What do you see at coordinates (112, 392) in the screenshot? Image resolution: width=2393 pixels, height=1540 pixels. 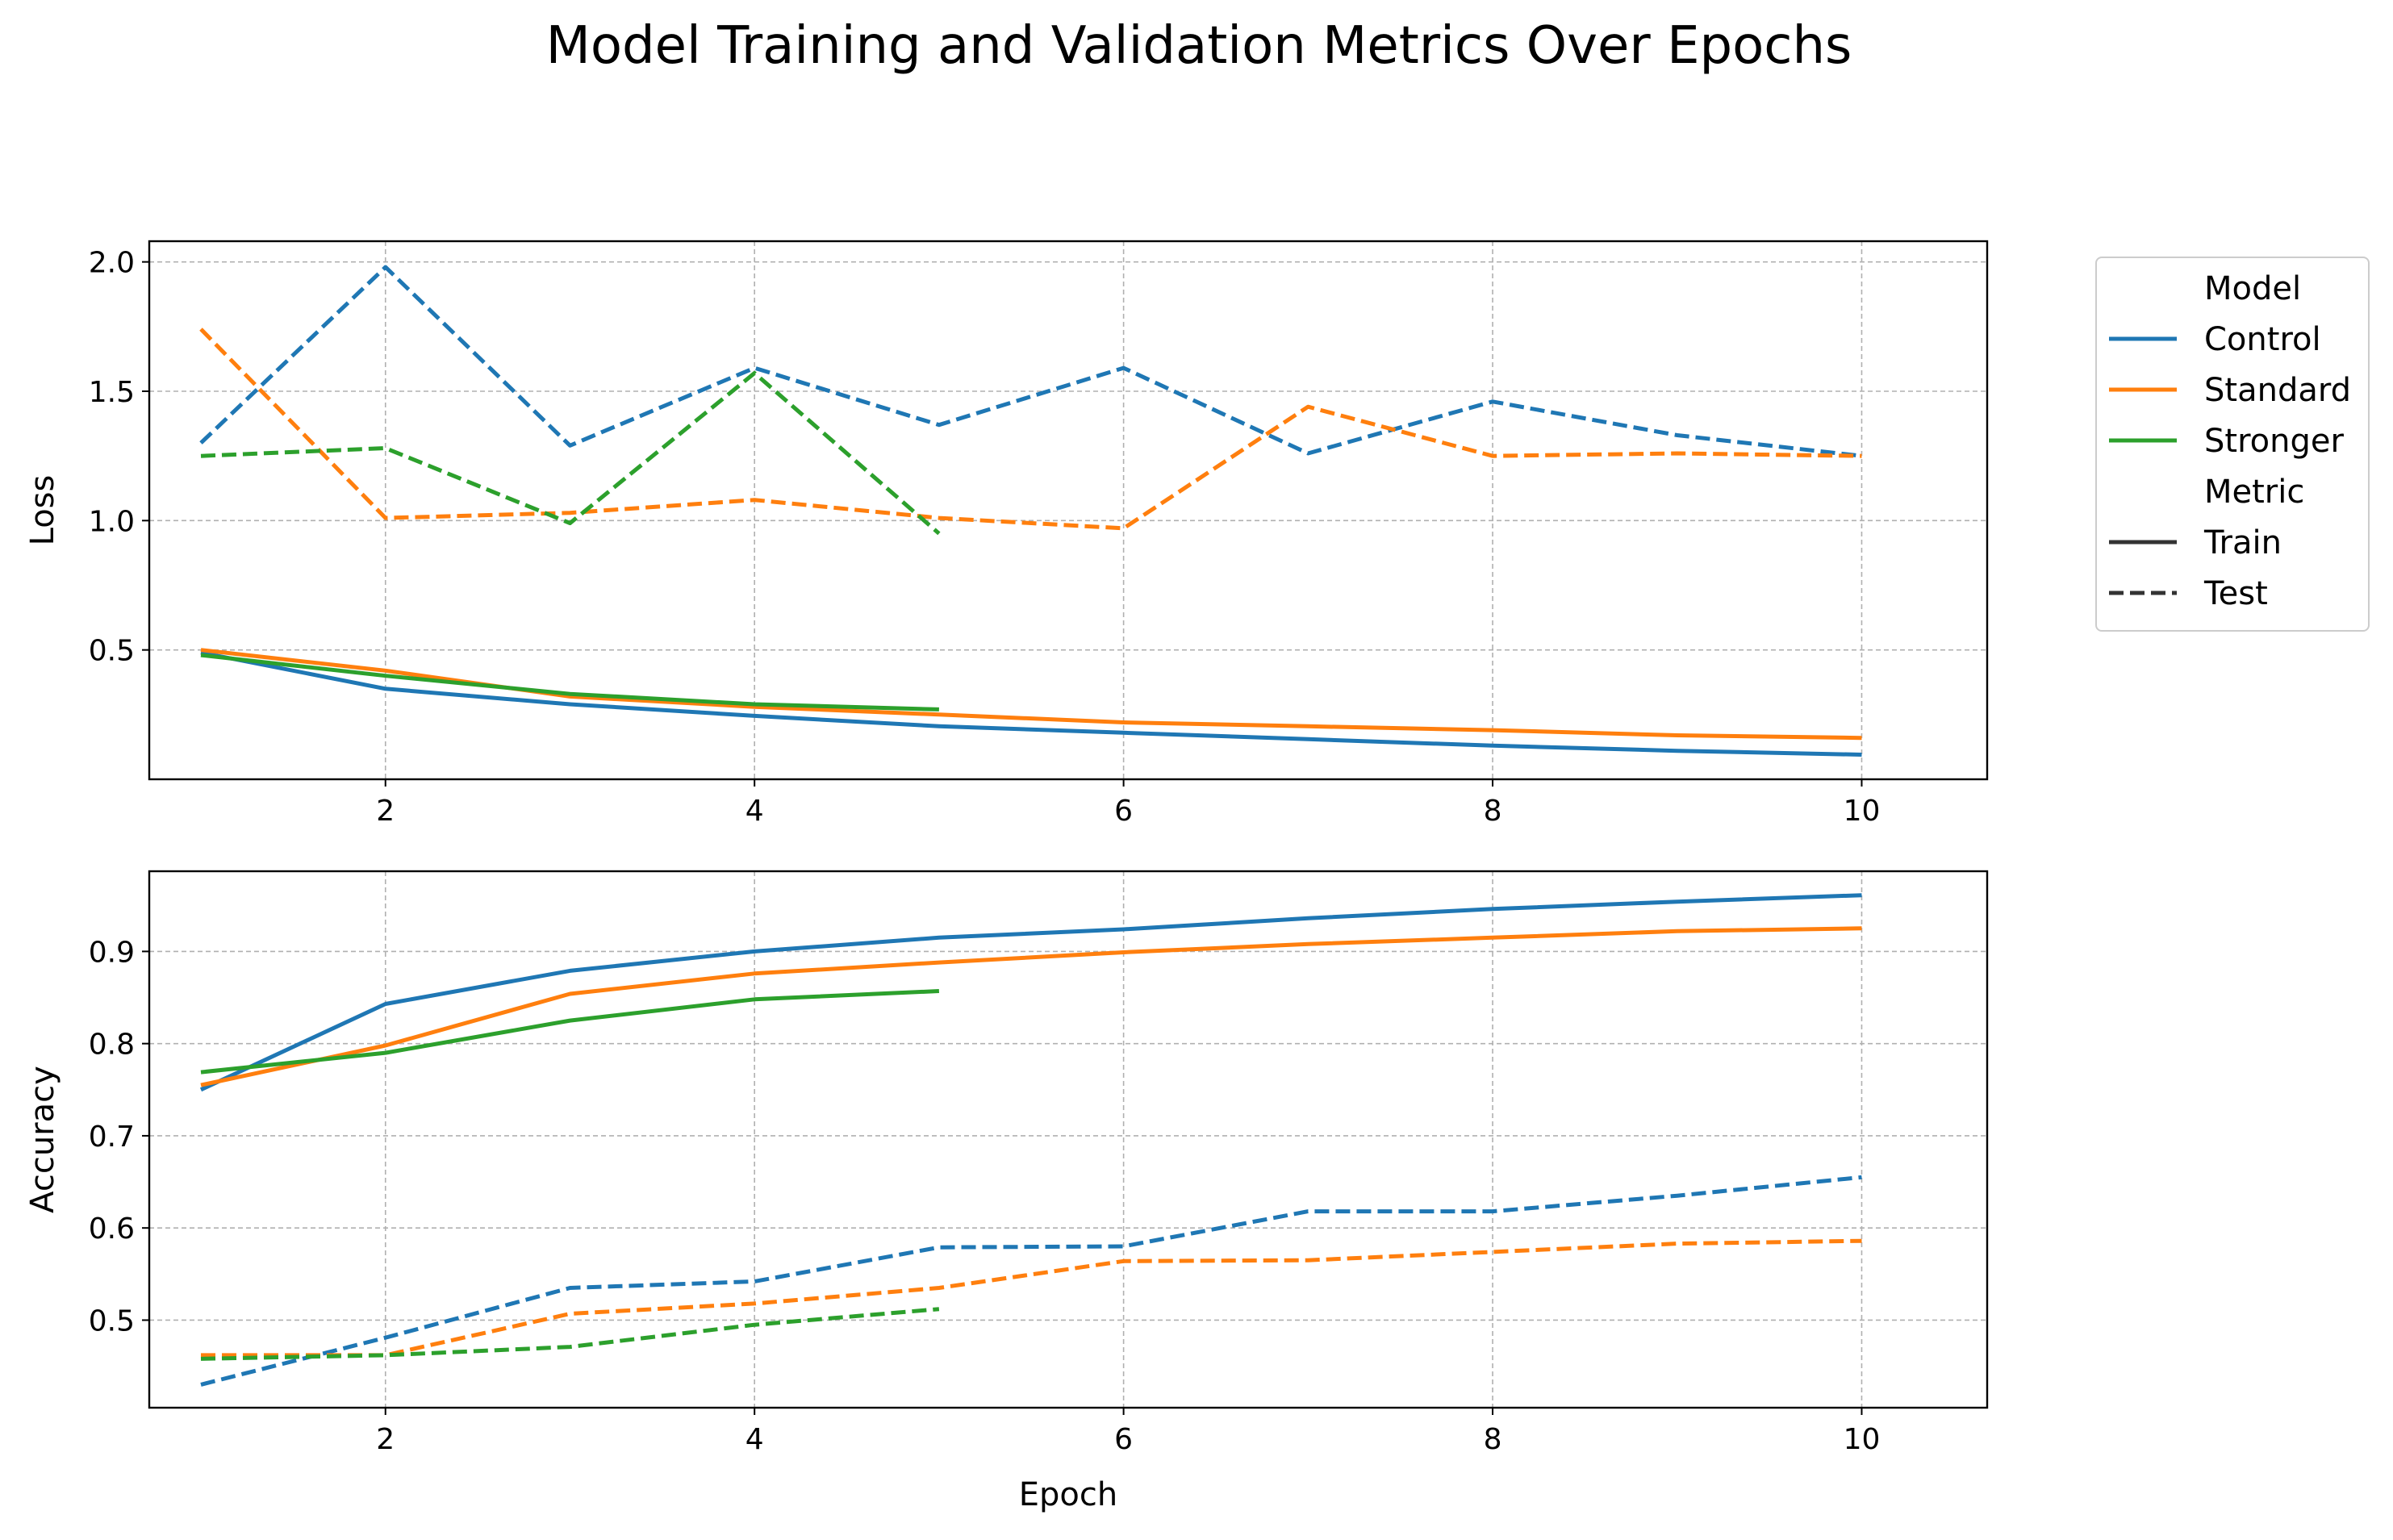 I see `y-tick-label: 1.5` at bounding box center [112, 392].